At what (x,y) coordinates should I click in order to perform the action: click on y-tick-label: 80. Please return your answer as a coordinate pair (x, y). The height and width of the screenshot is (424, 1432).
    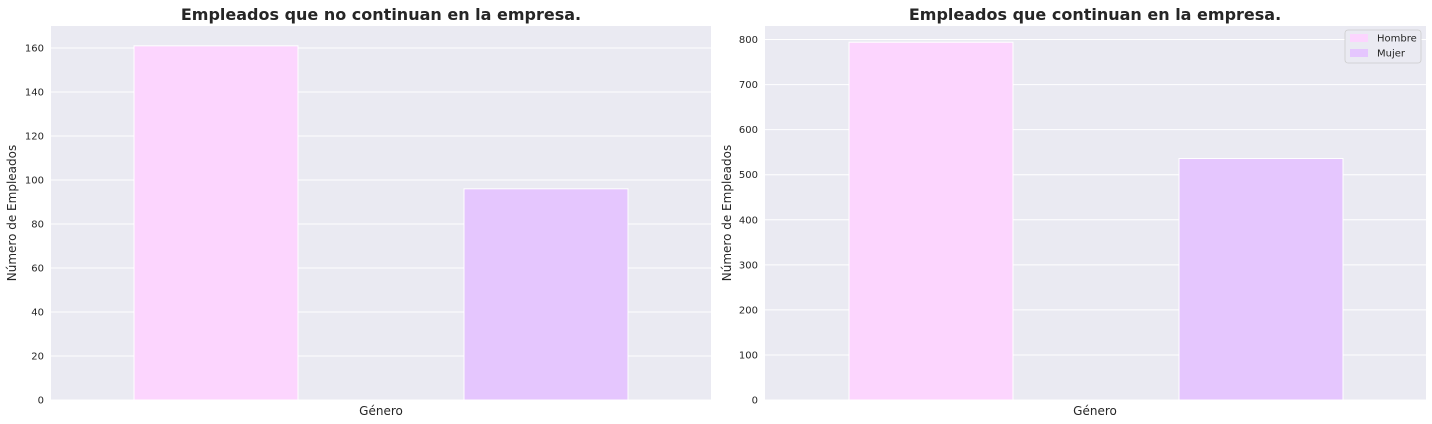
    Looking at the image, I should click on (37, 225).